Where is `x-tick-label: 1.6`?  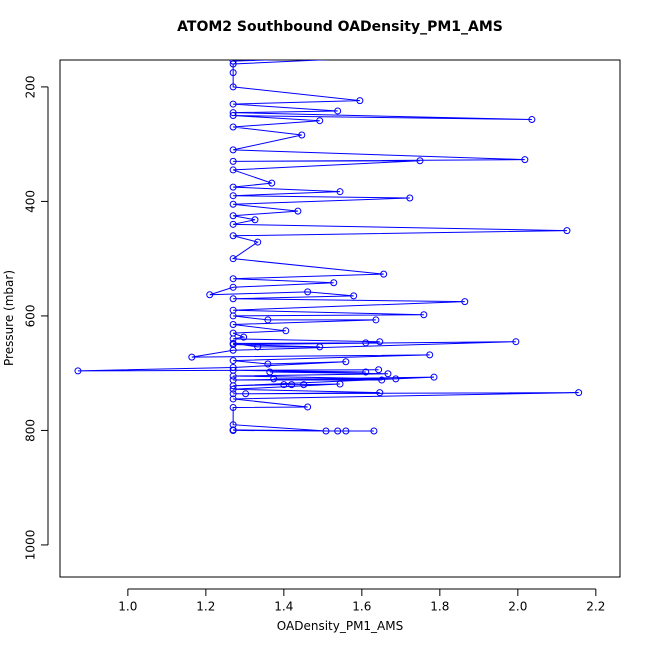
x-tick-label: 1.6 is located at coordinates (361, 607).